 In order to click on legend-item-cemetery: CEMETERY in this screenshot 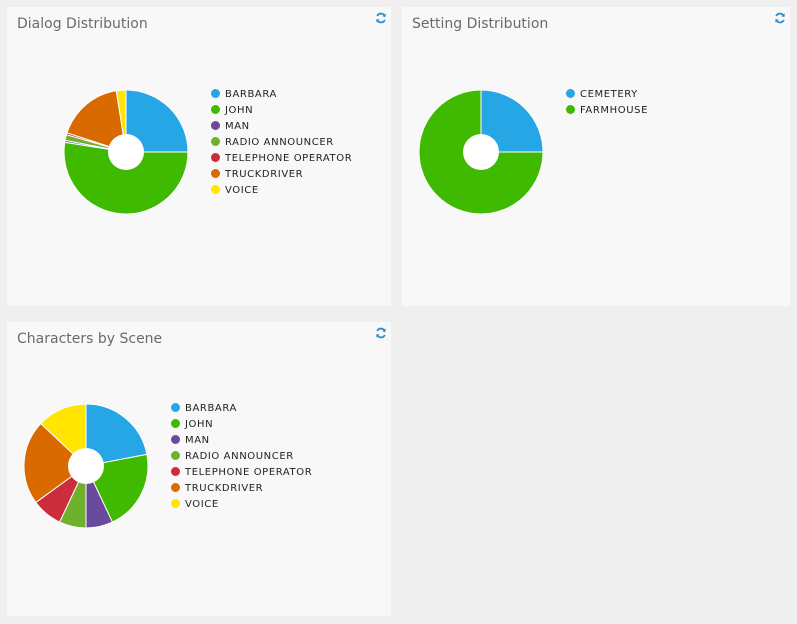, I will do `click(607, 95)`.